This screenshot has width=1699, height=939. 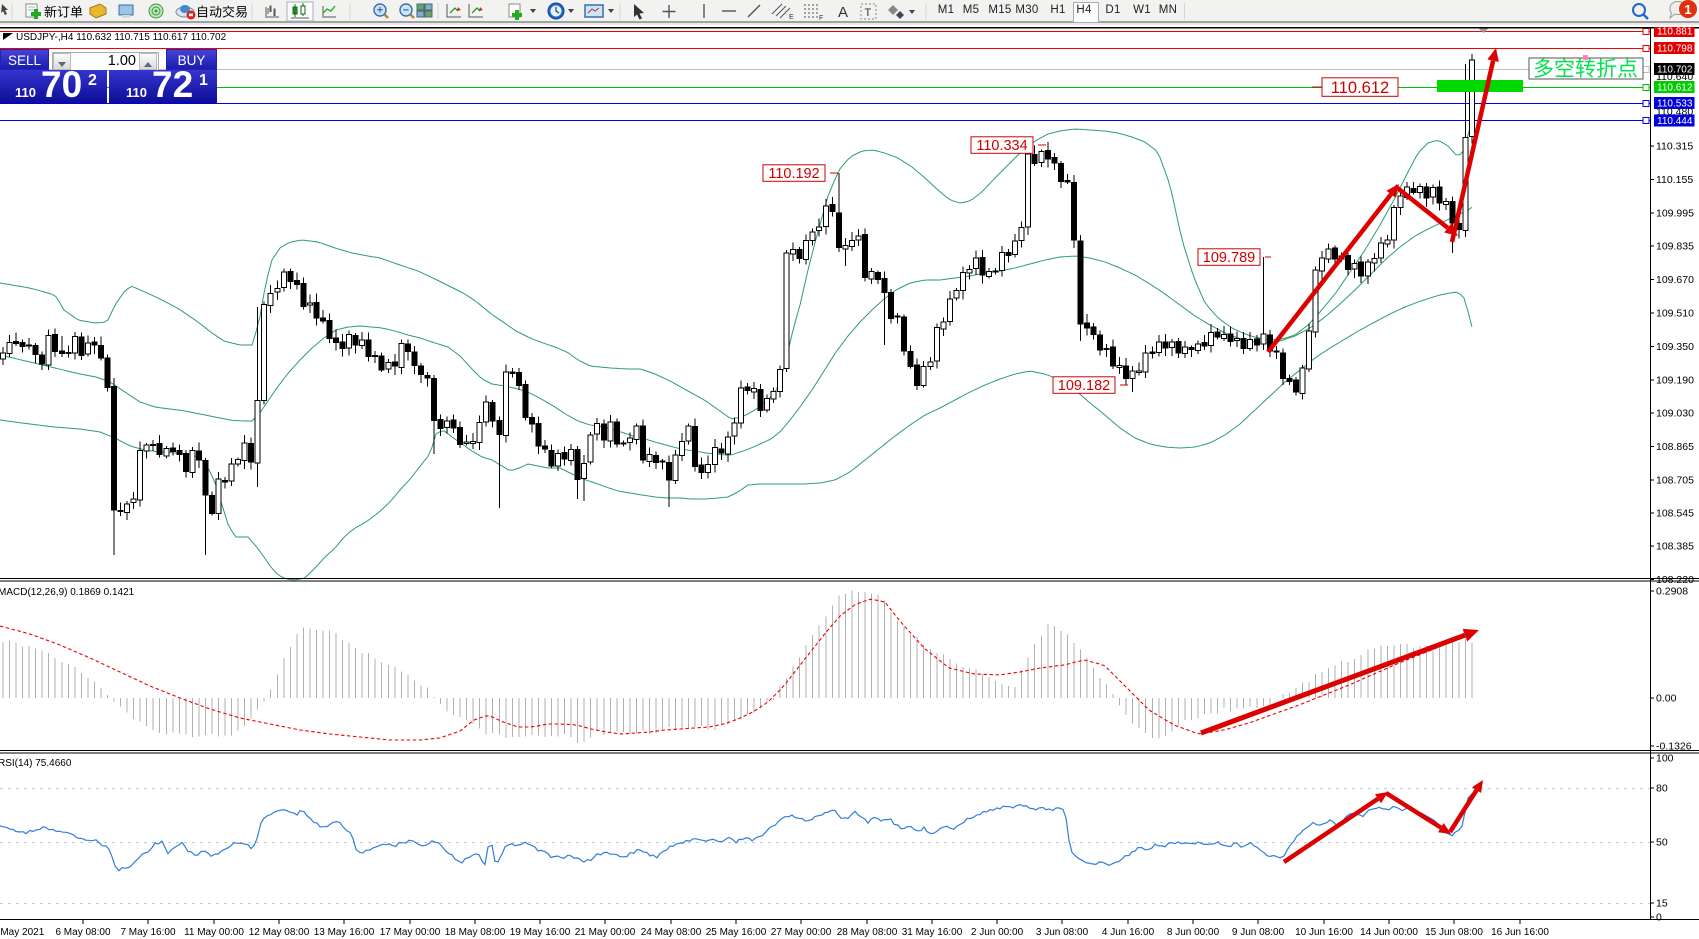 I want to click on svg-text: 9 Jun 08:00, so click(x=1258, y=932).